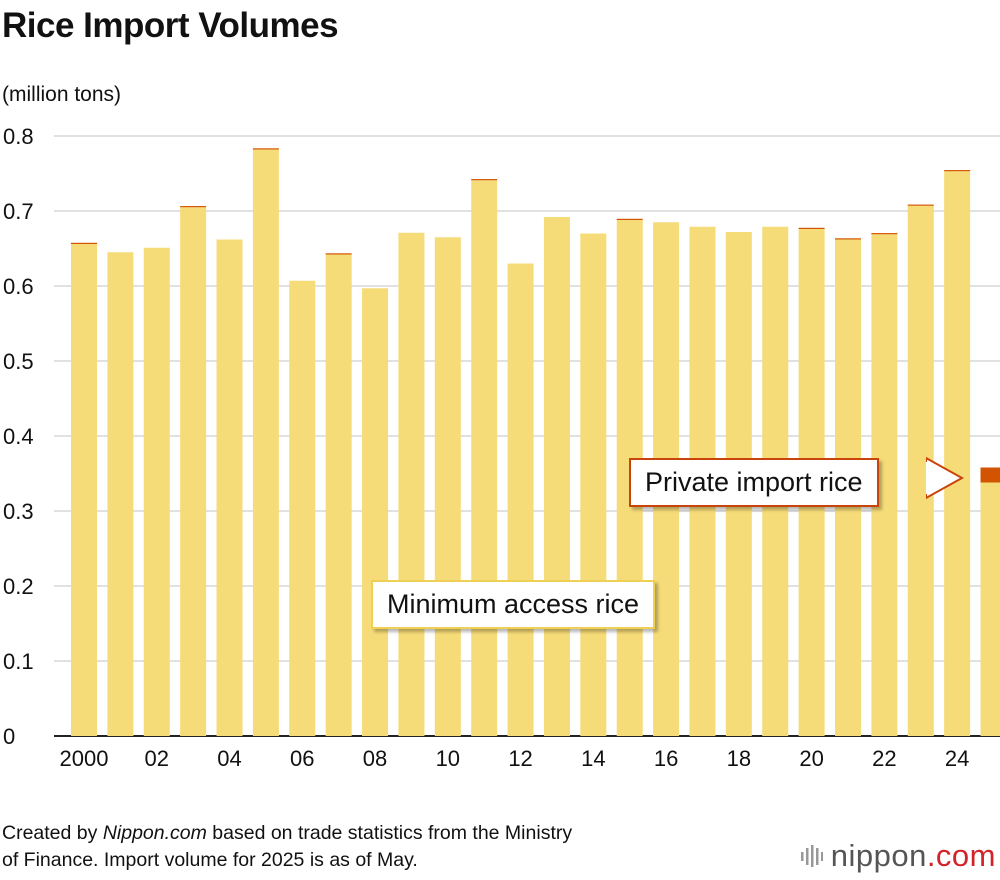  I want to click on annotation-minimum-access-rice: Minimum access rice, so click(513, 604).